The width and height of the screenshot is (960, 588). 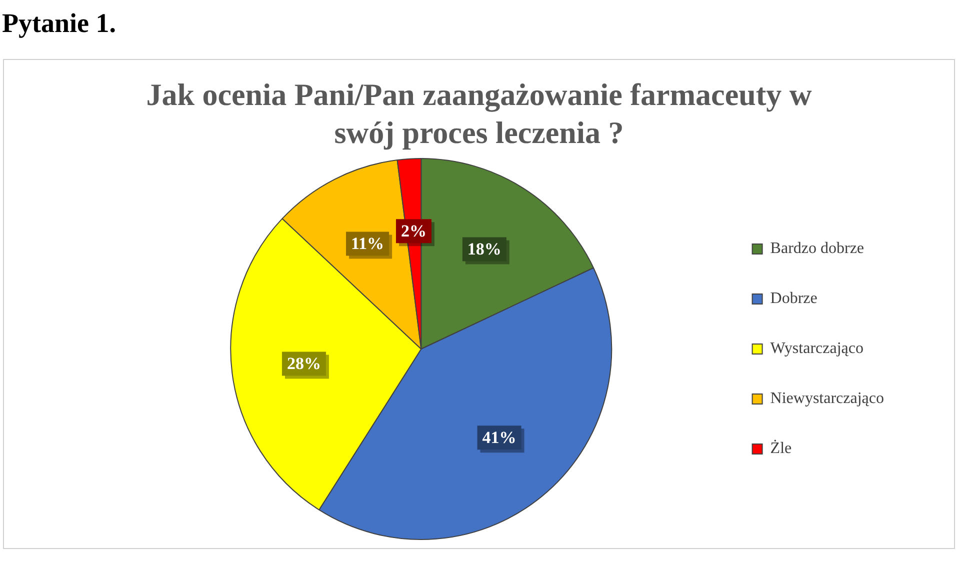 What do you see at coordinates (479, 114) in the screenshot?
I see `chart-title: Jak ocenia Pani/Pan zaangażowanie farmaceuty w swój proces leczenia ?` at bounding box center [479, 114].